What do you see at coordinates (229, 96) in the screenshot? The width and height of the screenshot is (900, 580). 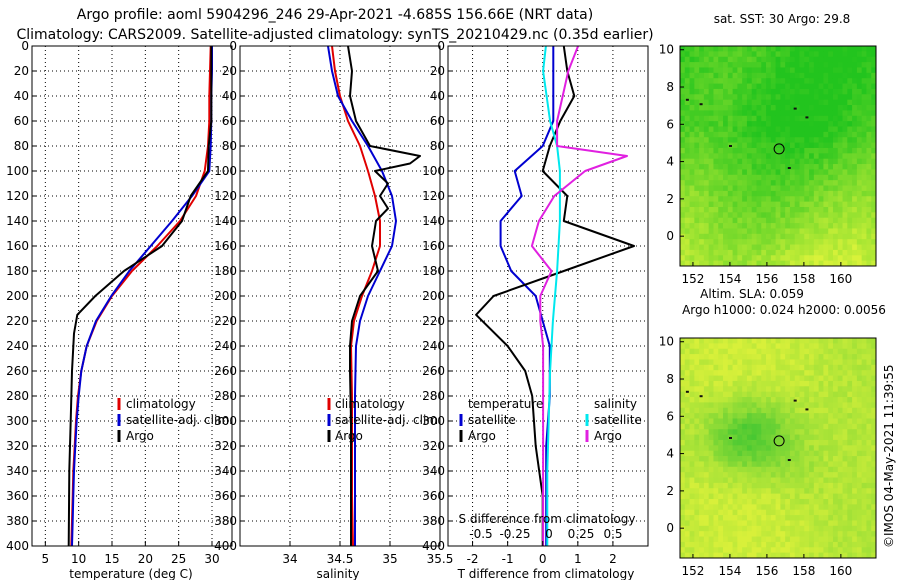 I see `y-tick-label: 40` at bounding box center [229, 96].